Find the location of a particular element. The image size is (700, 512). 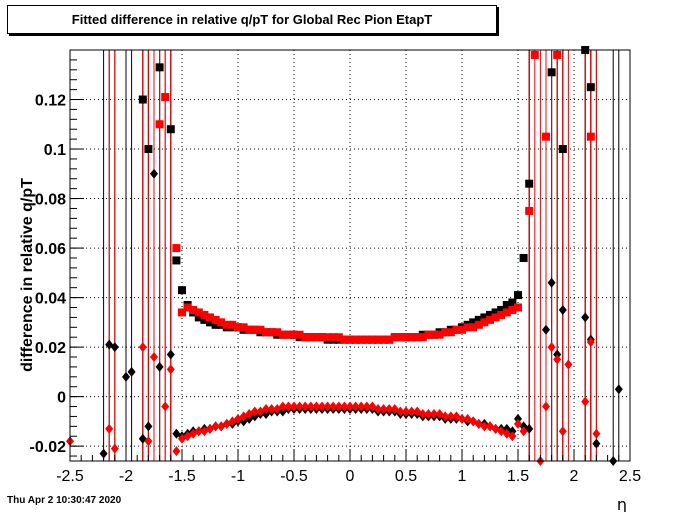

x-tick-label: 0.5 is located at coordinates (406, 476).